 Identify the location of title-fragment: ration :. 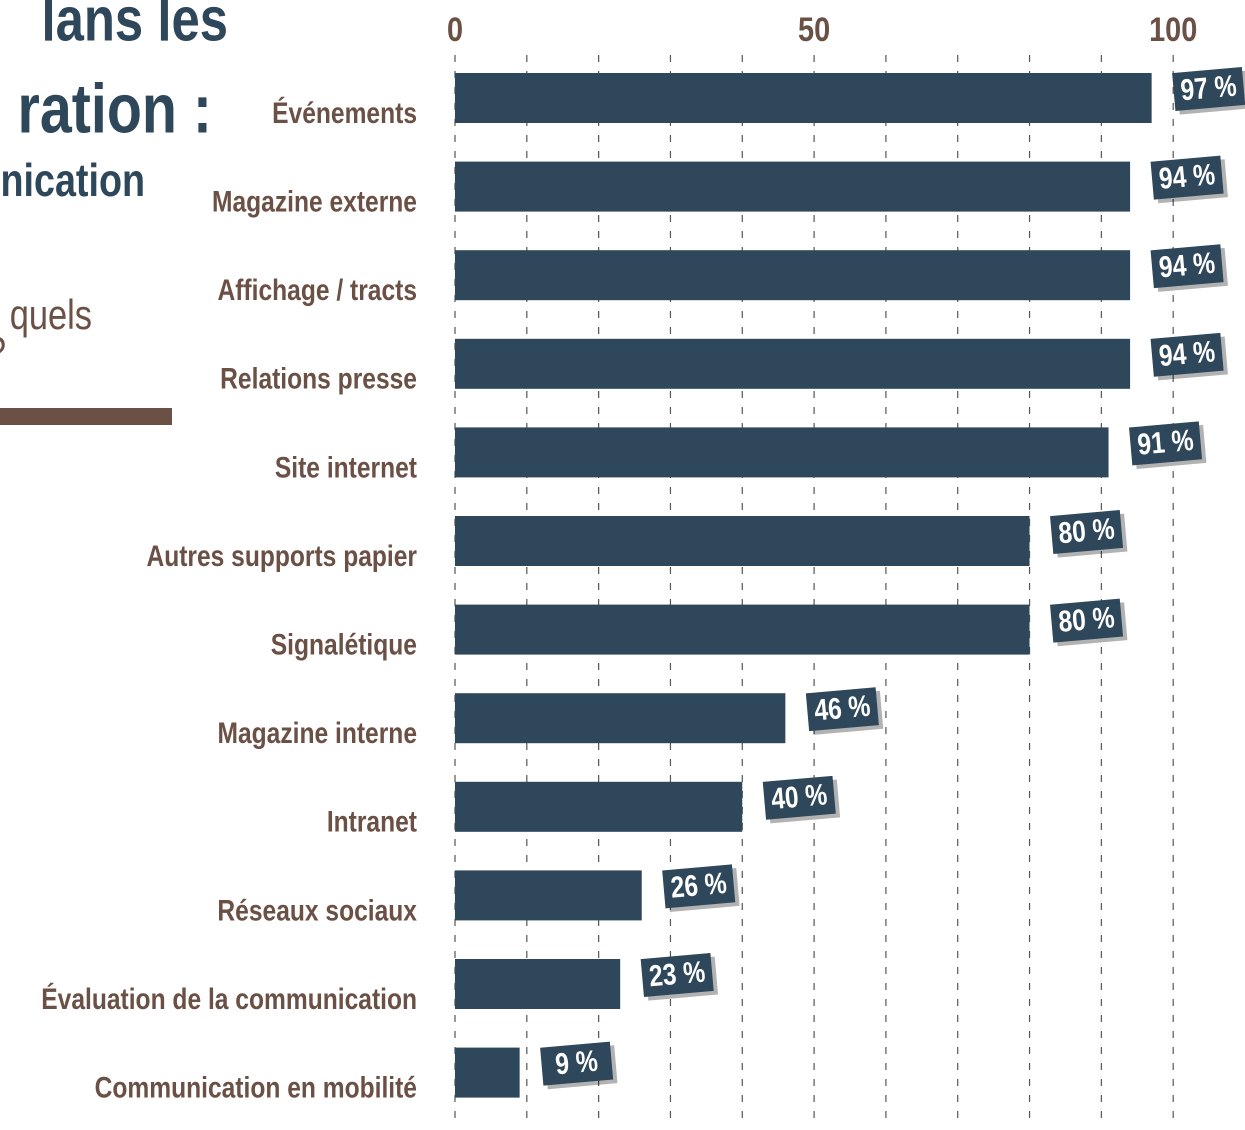
(115, 108).